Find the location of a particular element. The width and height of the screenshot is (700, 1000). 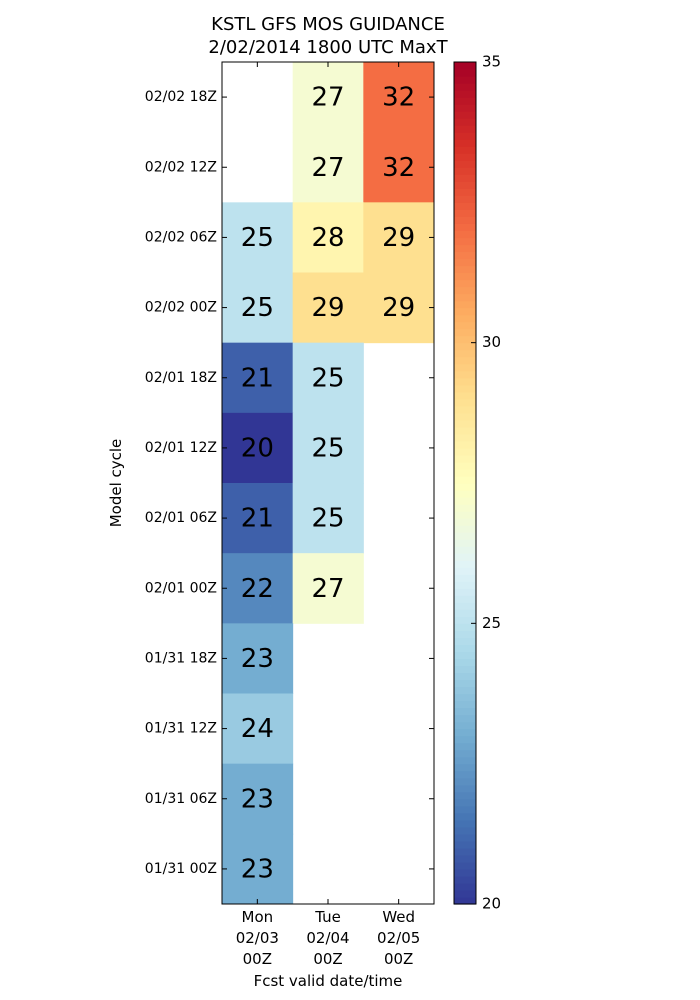

y-axis-label: Model cycle is located at coordinates (116, 483).